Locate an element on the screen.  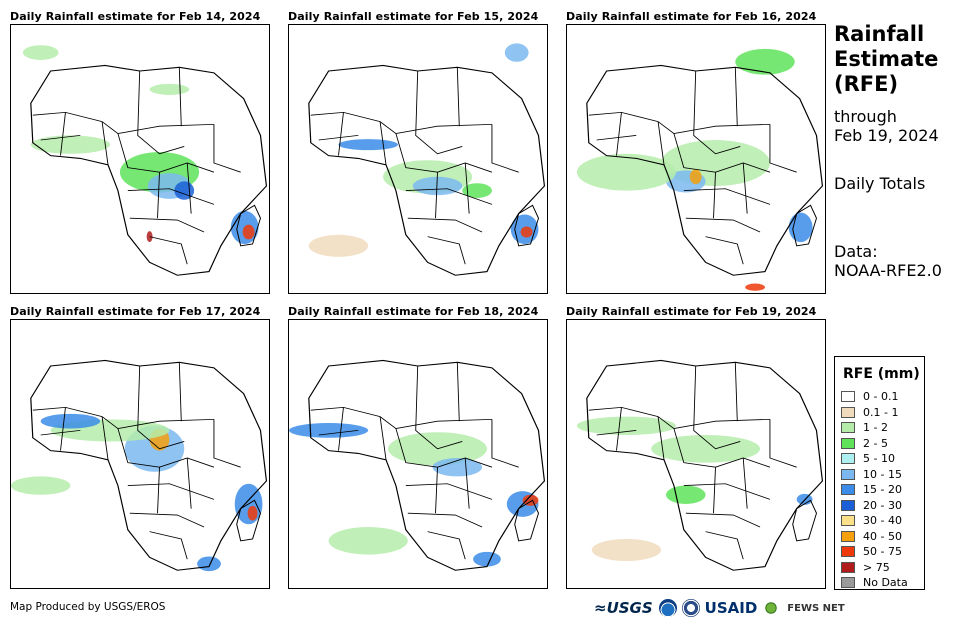
legend-label: 5 - 10 is located at coordinates (879, 459).